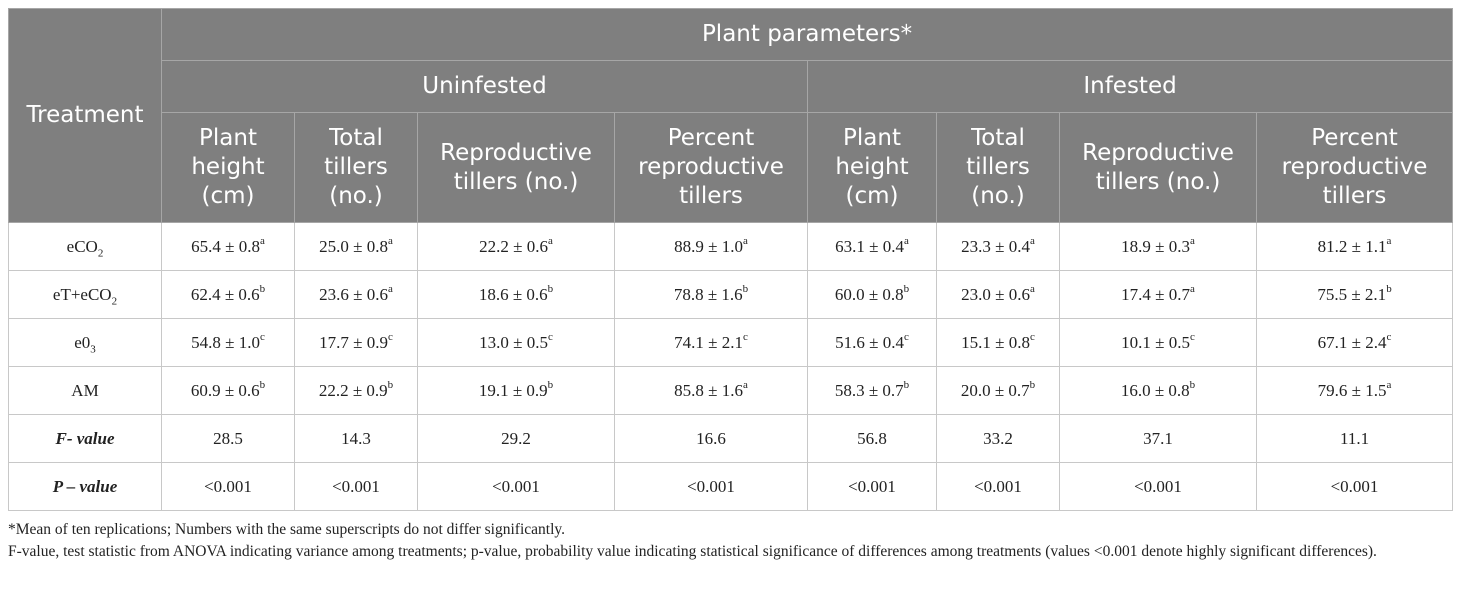 This screenshot has height=598, width=1460. I want to click on table-cell: 23.3 ± 0.4a, so click(998, 246).